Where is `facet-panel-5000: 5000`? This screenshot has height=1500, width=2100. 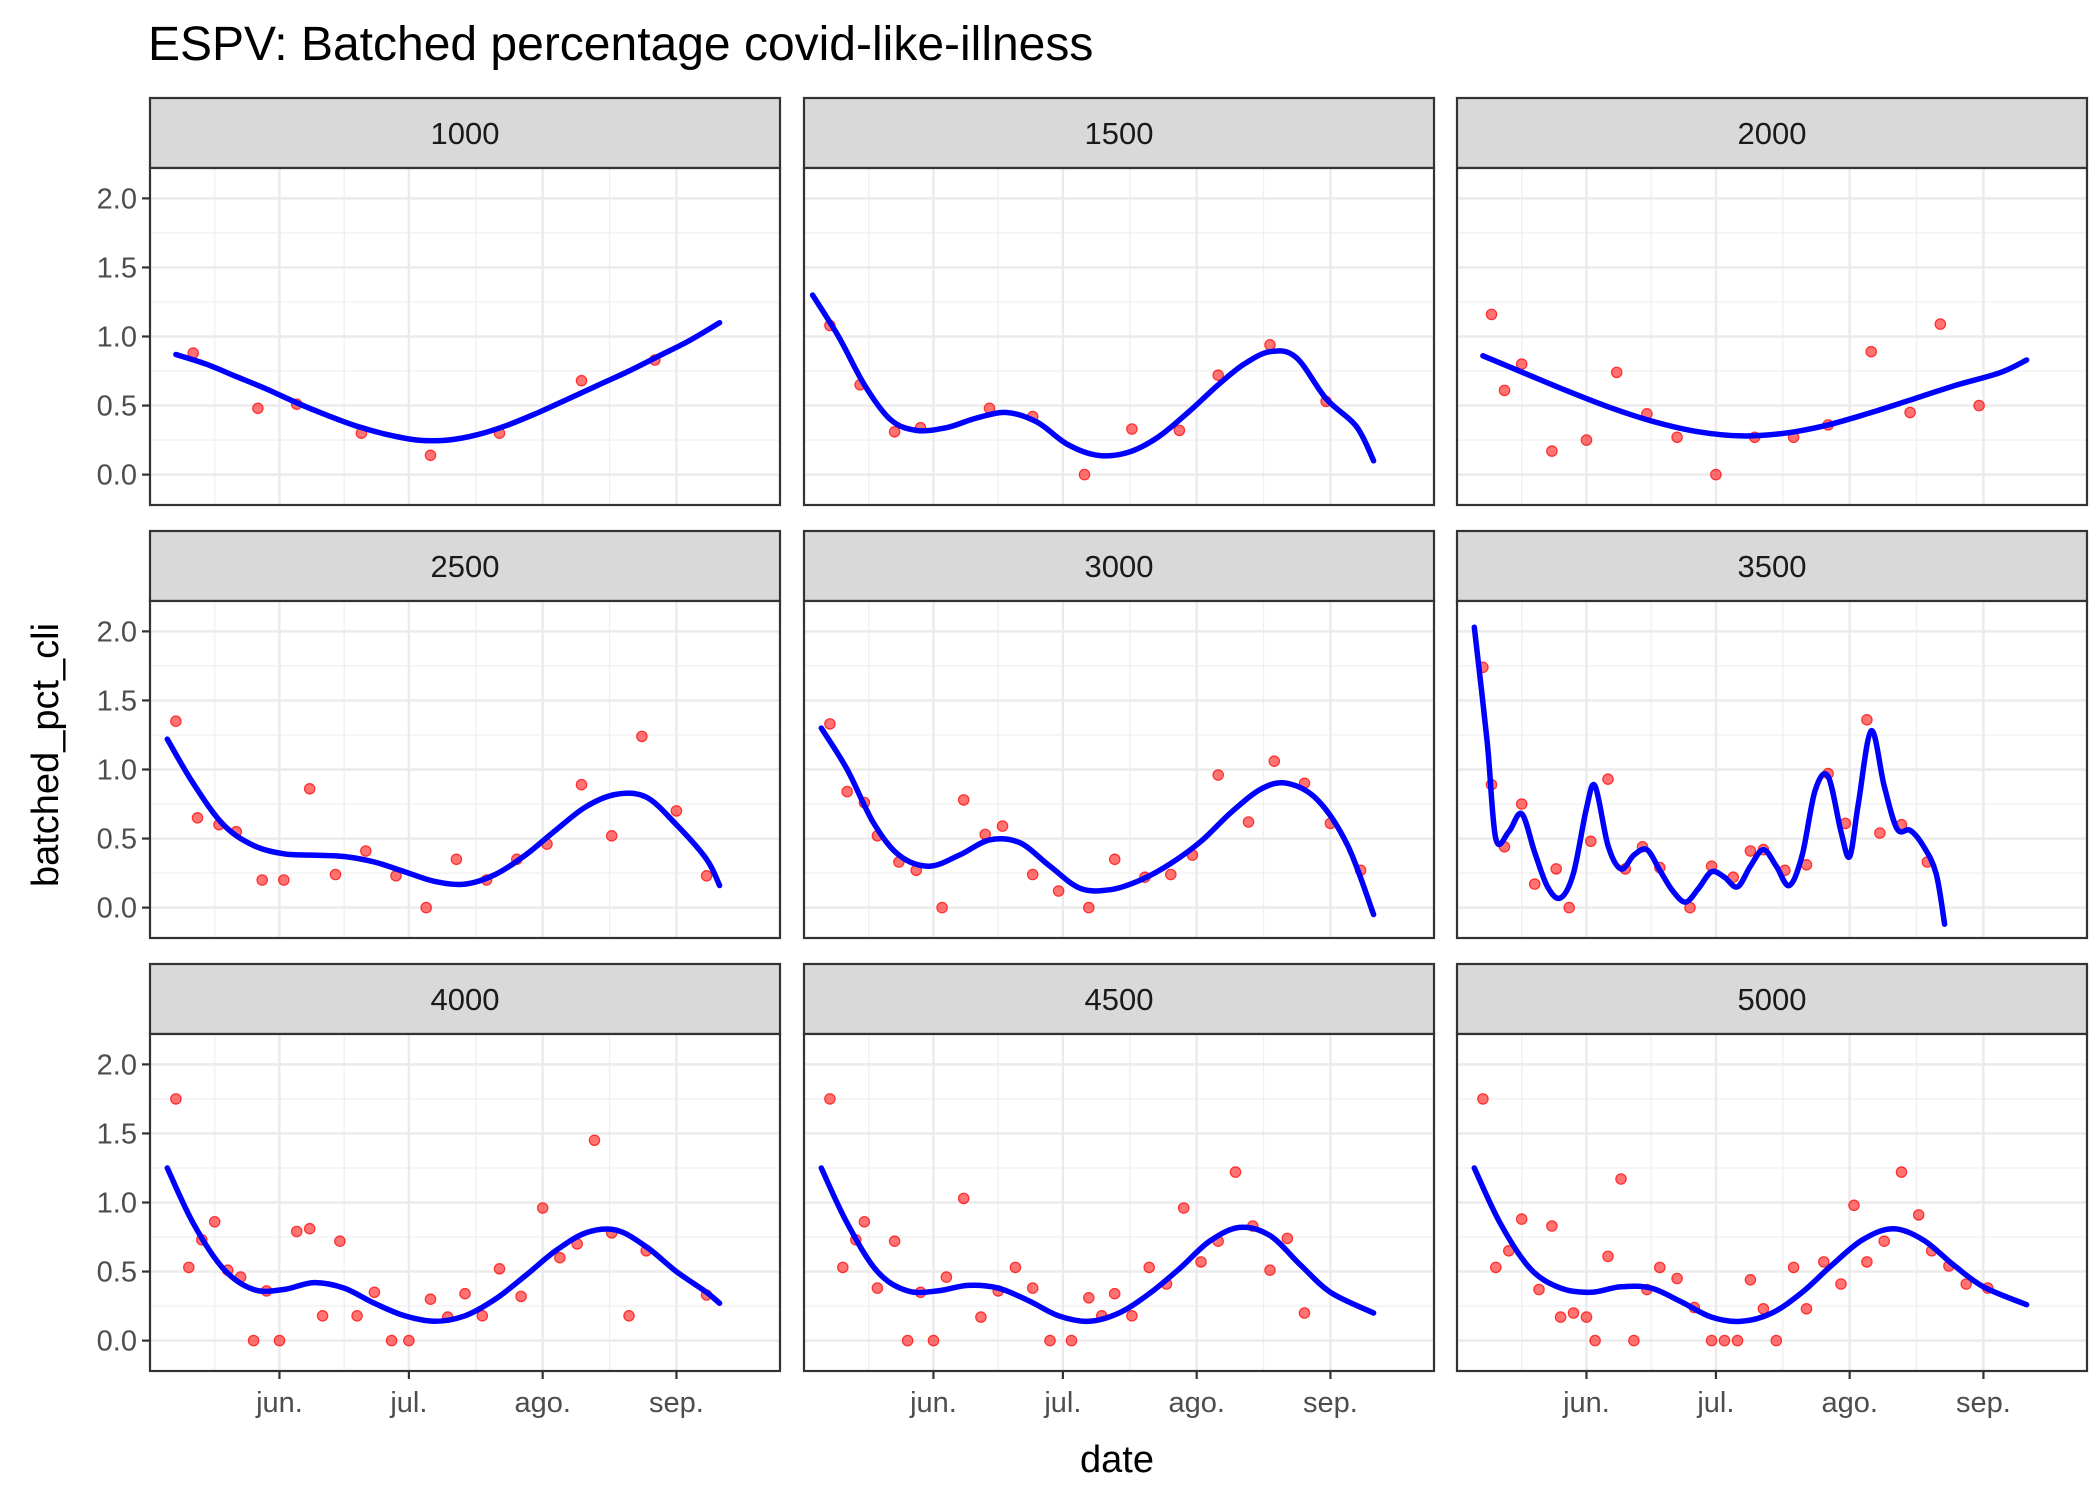
facet-panel-5000: 5000 is located at coordinates (1772, 1167).